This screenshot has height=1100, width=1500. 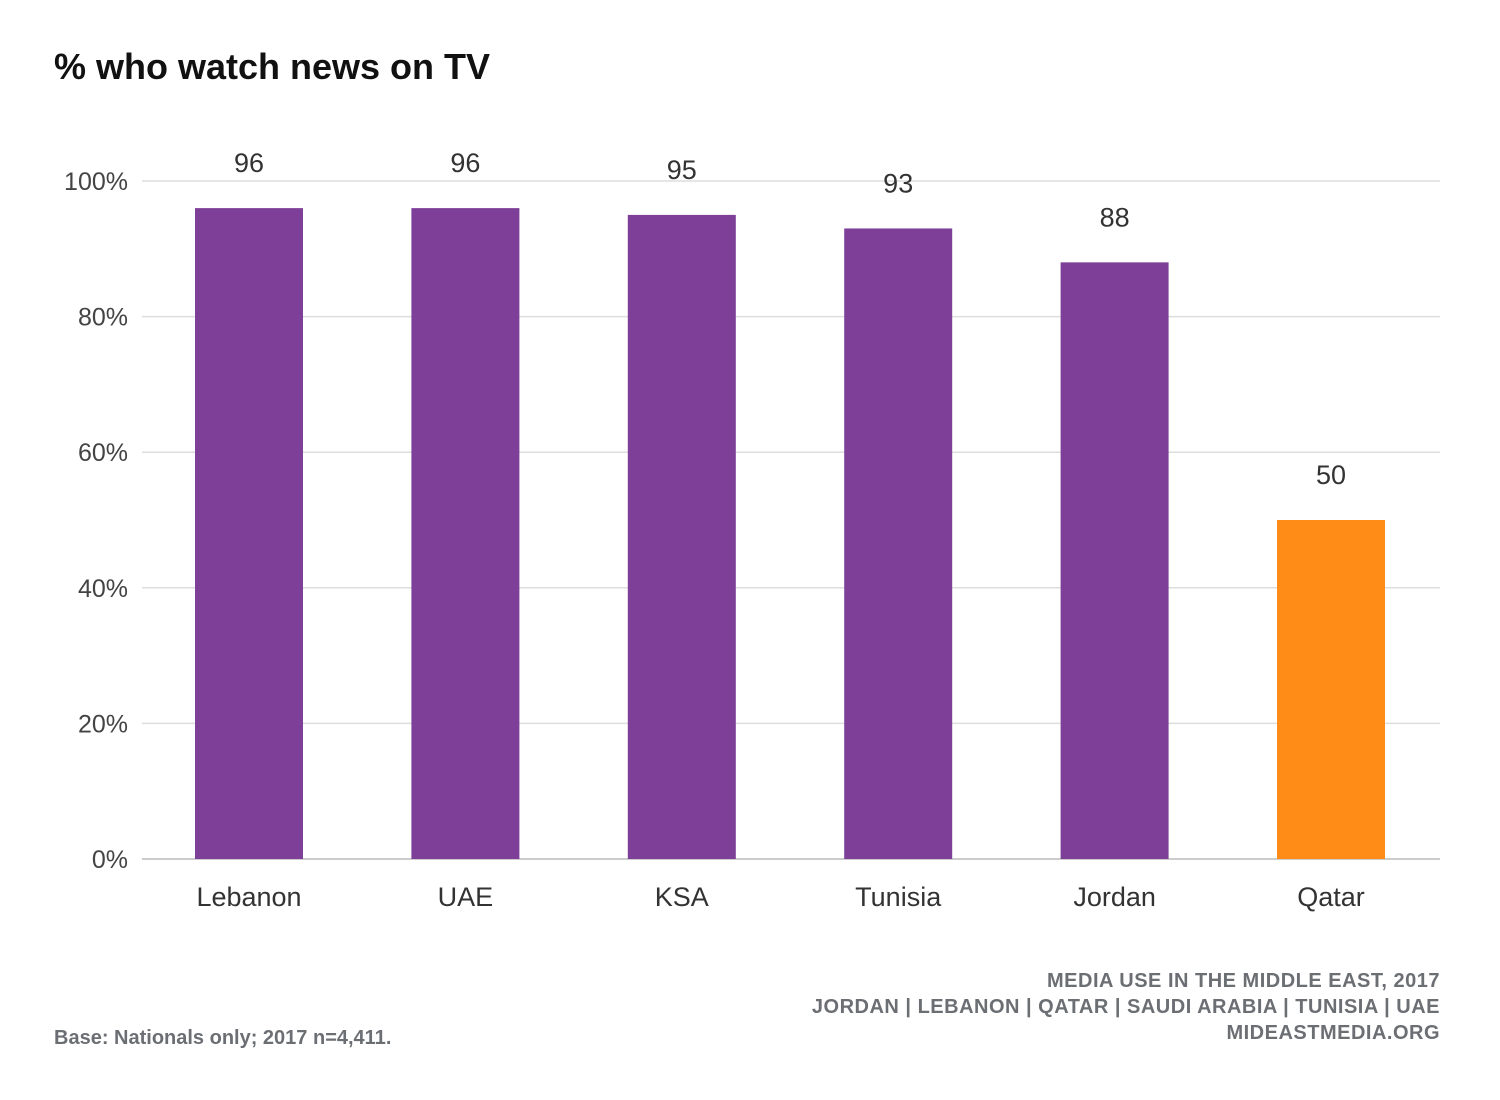 What do you see at coordinates (223, 1038) in the screenshot?
I see `base-note: Base: Nationals only; 2017 n=4,411.` at bounding box center [223, 1038].